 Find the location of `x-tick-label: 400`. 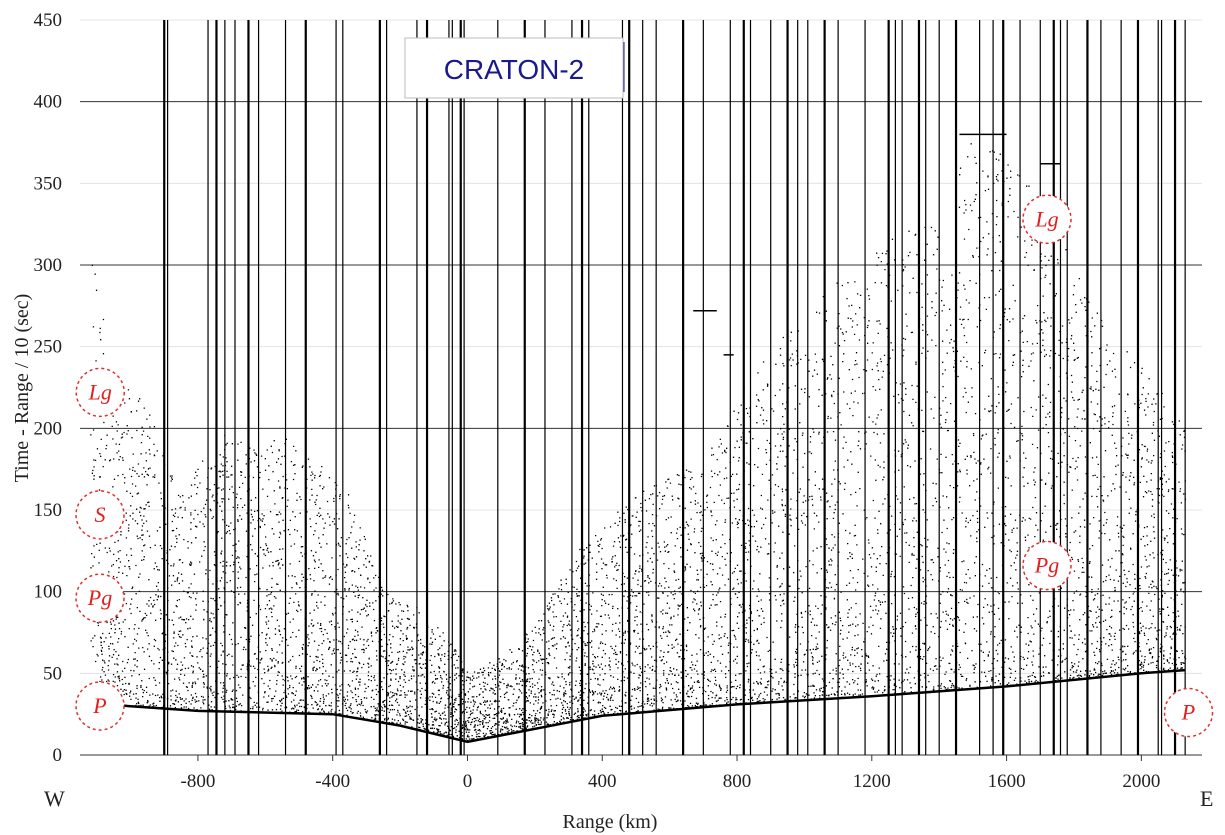

x-tick-label: 400 is located at coordinates (602, 781).